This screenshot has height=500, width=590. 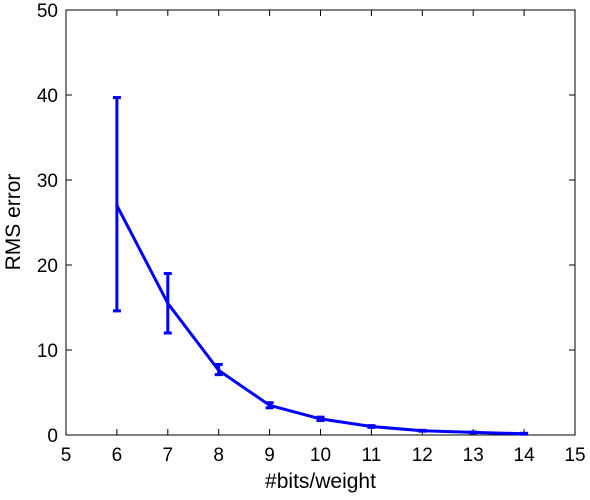 What do you see at coordinates (66, 455) in the screenshot?
I see `x-tick-label: 5` at bounding box center [66, 455].